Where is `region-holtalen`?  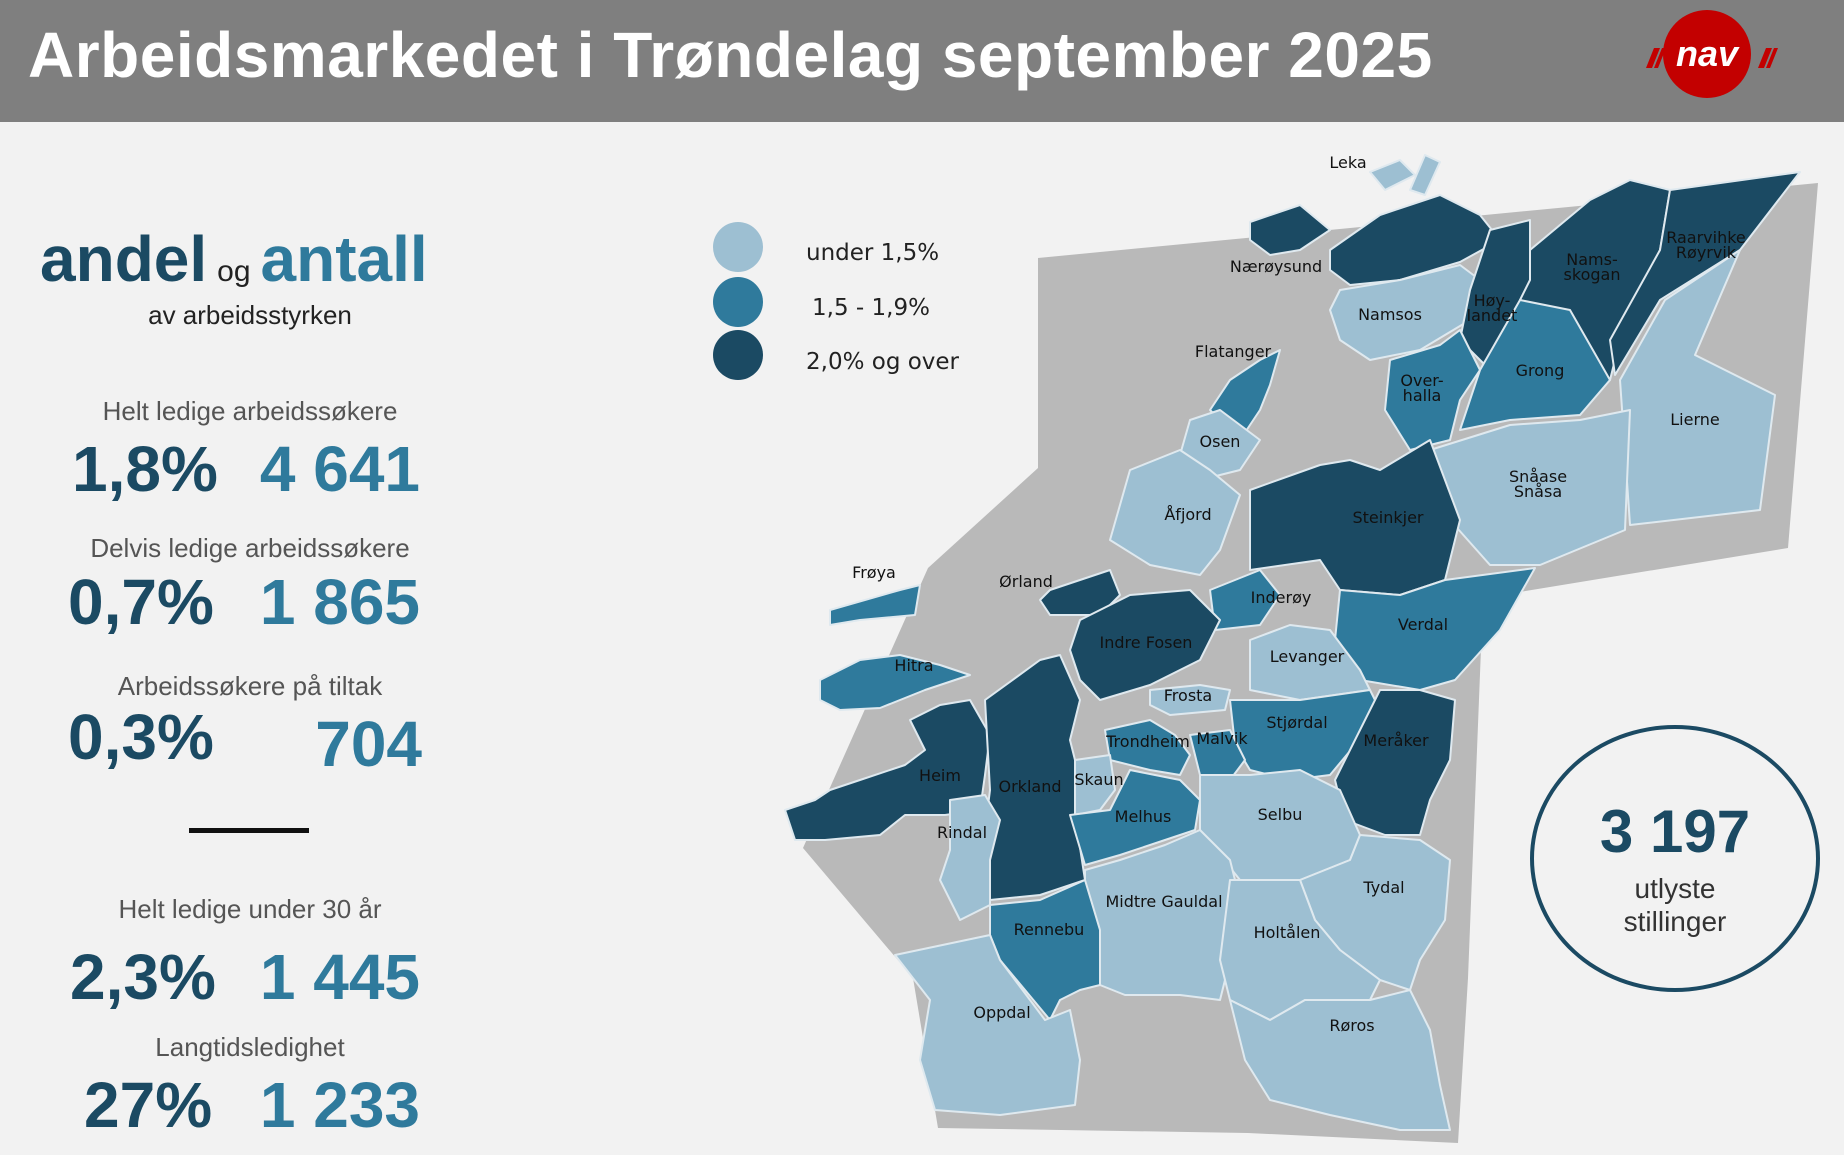 region-holtalen is located at coordinates (1300, 950).